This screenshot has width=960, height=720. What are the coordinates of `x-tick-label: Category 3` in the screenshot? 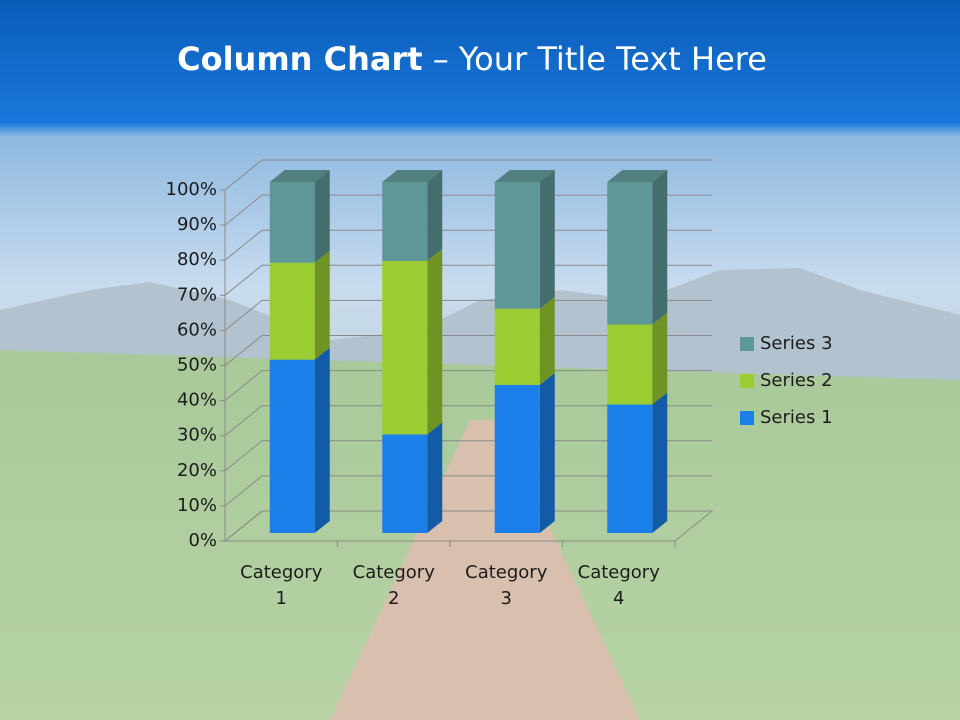 It's located at (506, 585).